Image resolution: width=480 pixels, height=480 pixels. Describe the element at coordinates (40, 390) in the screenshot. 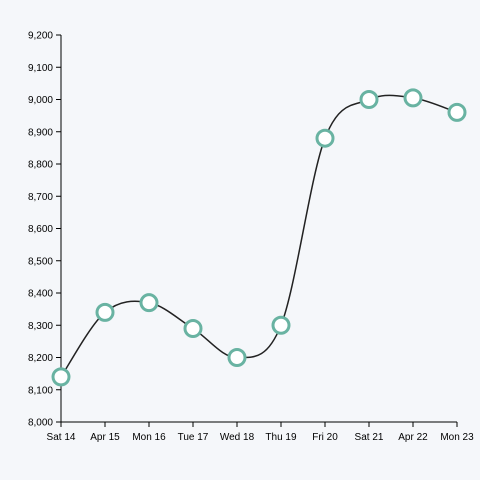

I see `y-tick-label: 8,100` at that location.